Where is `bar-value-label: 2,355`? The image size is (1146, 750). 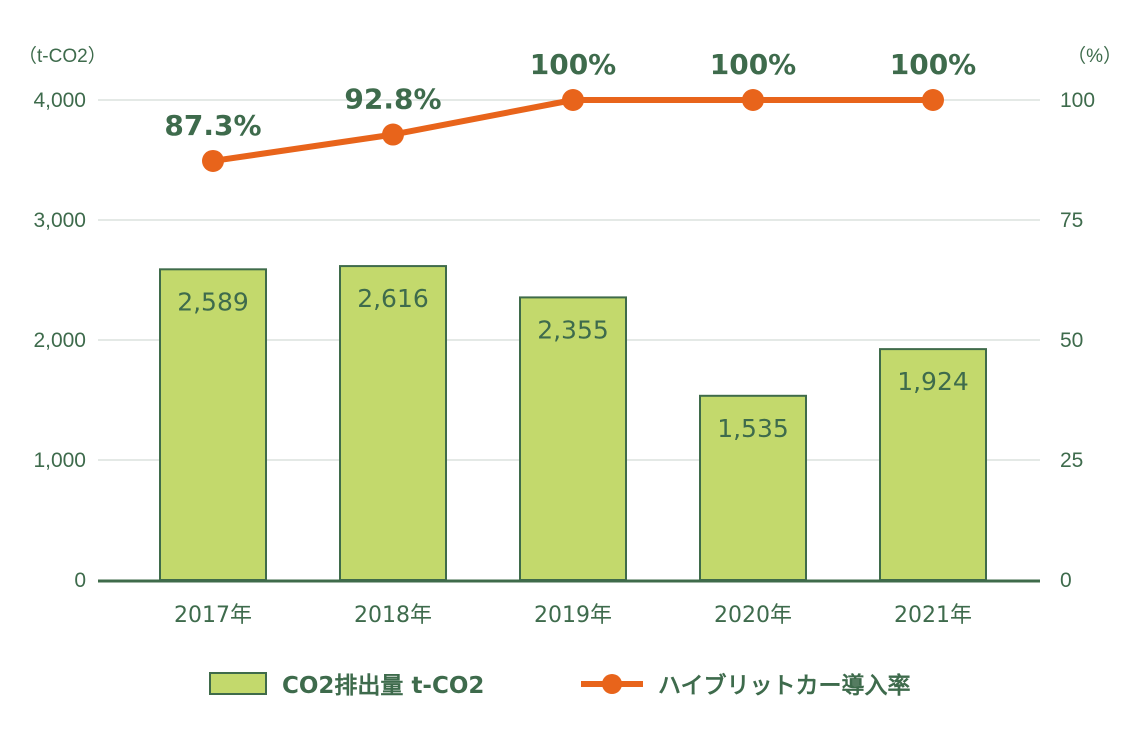
bar-value-label: 2,355 is located at coordinates (573, 329).